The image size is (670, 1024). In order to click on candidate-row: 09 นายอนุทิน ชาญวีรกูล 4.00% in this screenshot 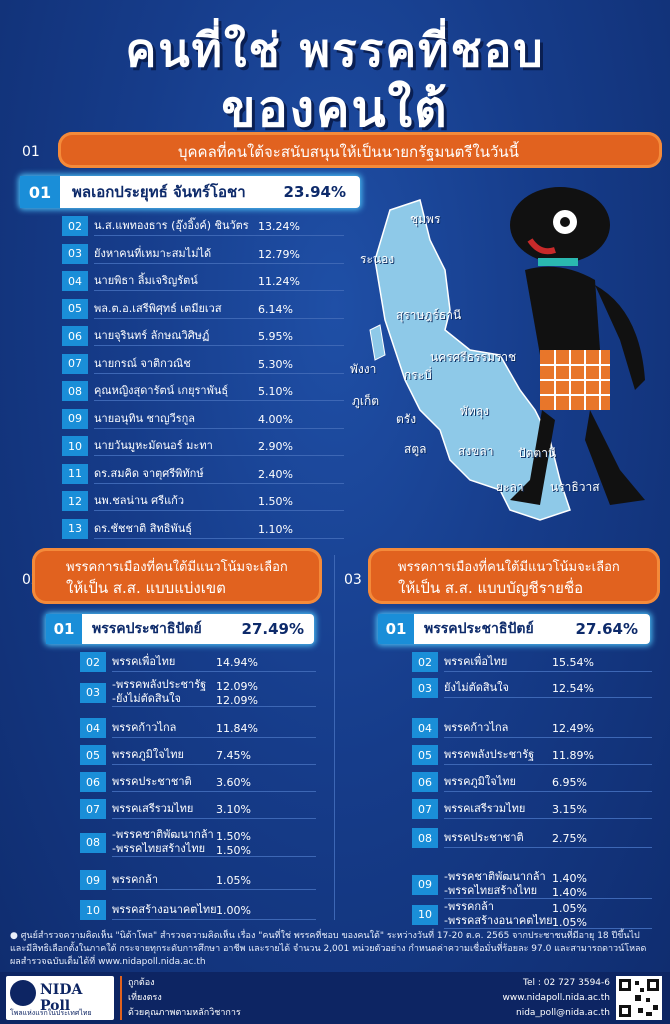, I will do `click(204, 418)`.